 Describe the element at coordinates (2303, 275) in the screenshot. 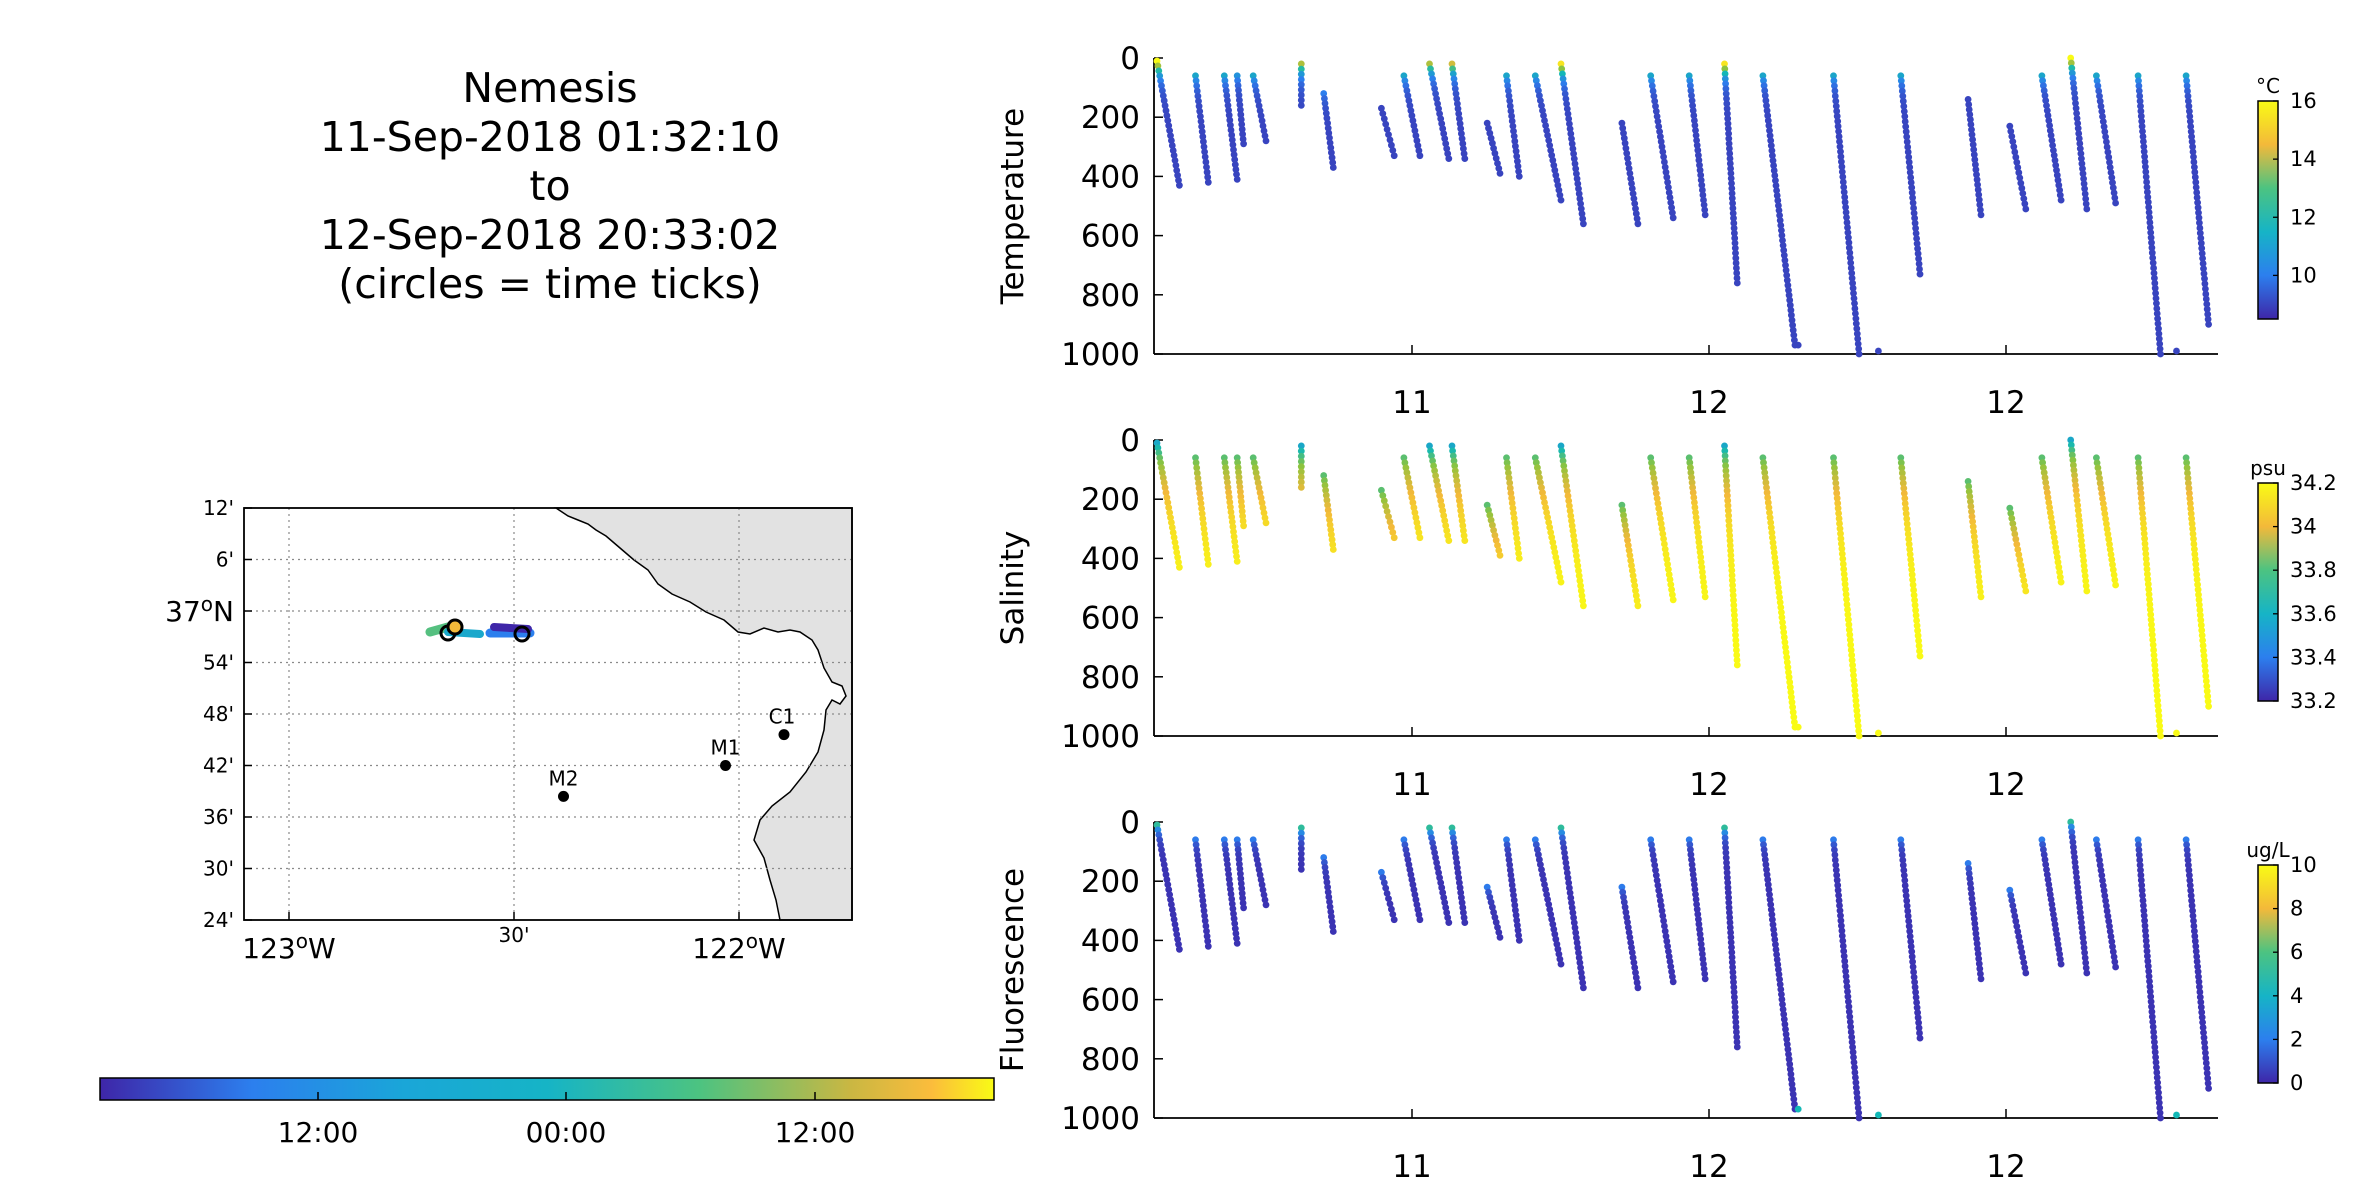

I see `colorbar-tick-label: 10` at that location.